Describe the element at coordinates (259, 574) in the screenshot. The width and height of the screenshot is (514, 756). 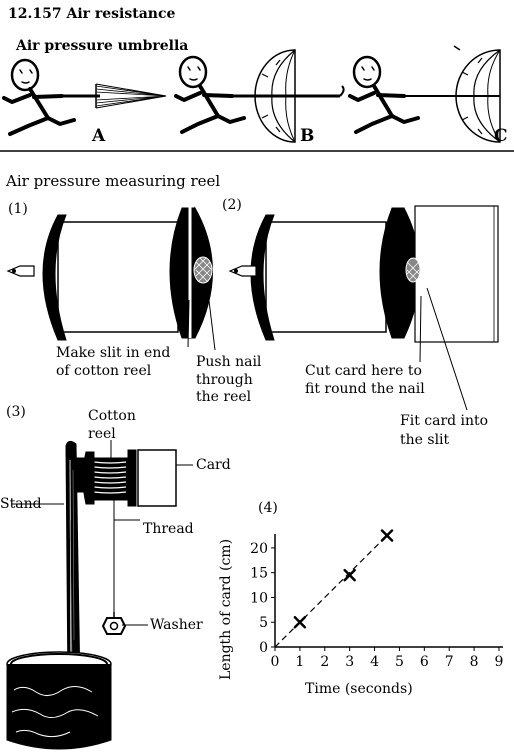
I see `y-tick-label: 15` at that location.